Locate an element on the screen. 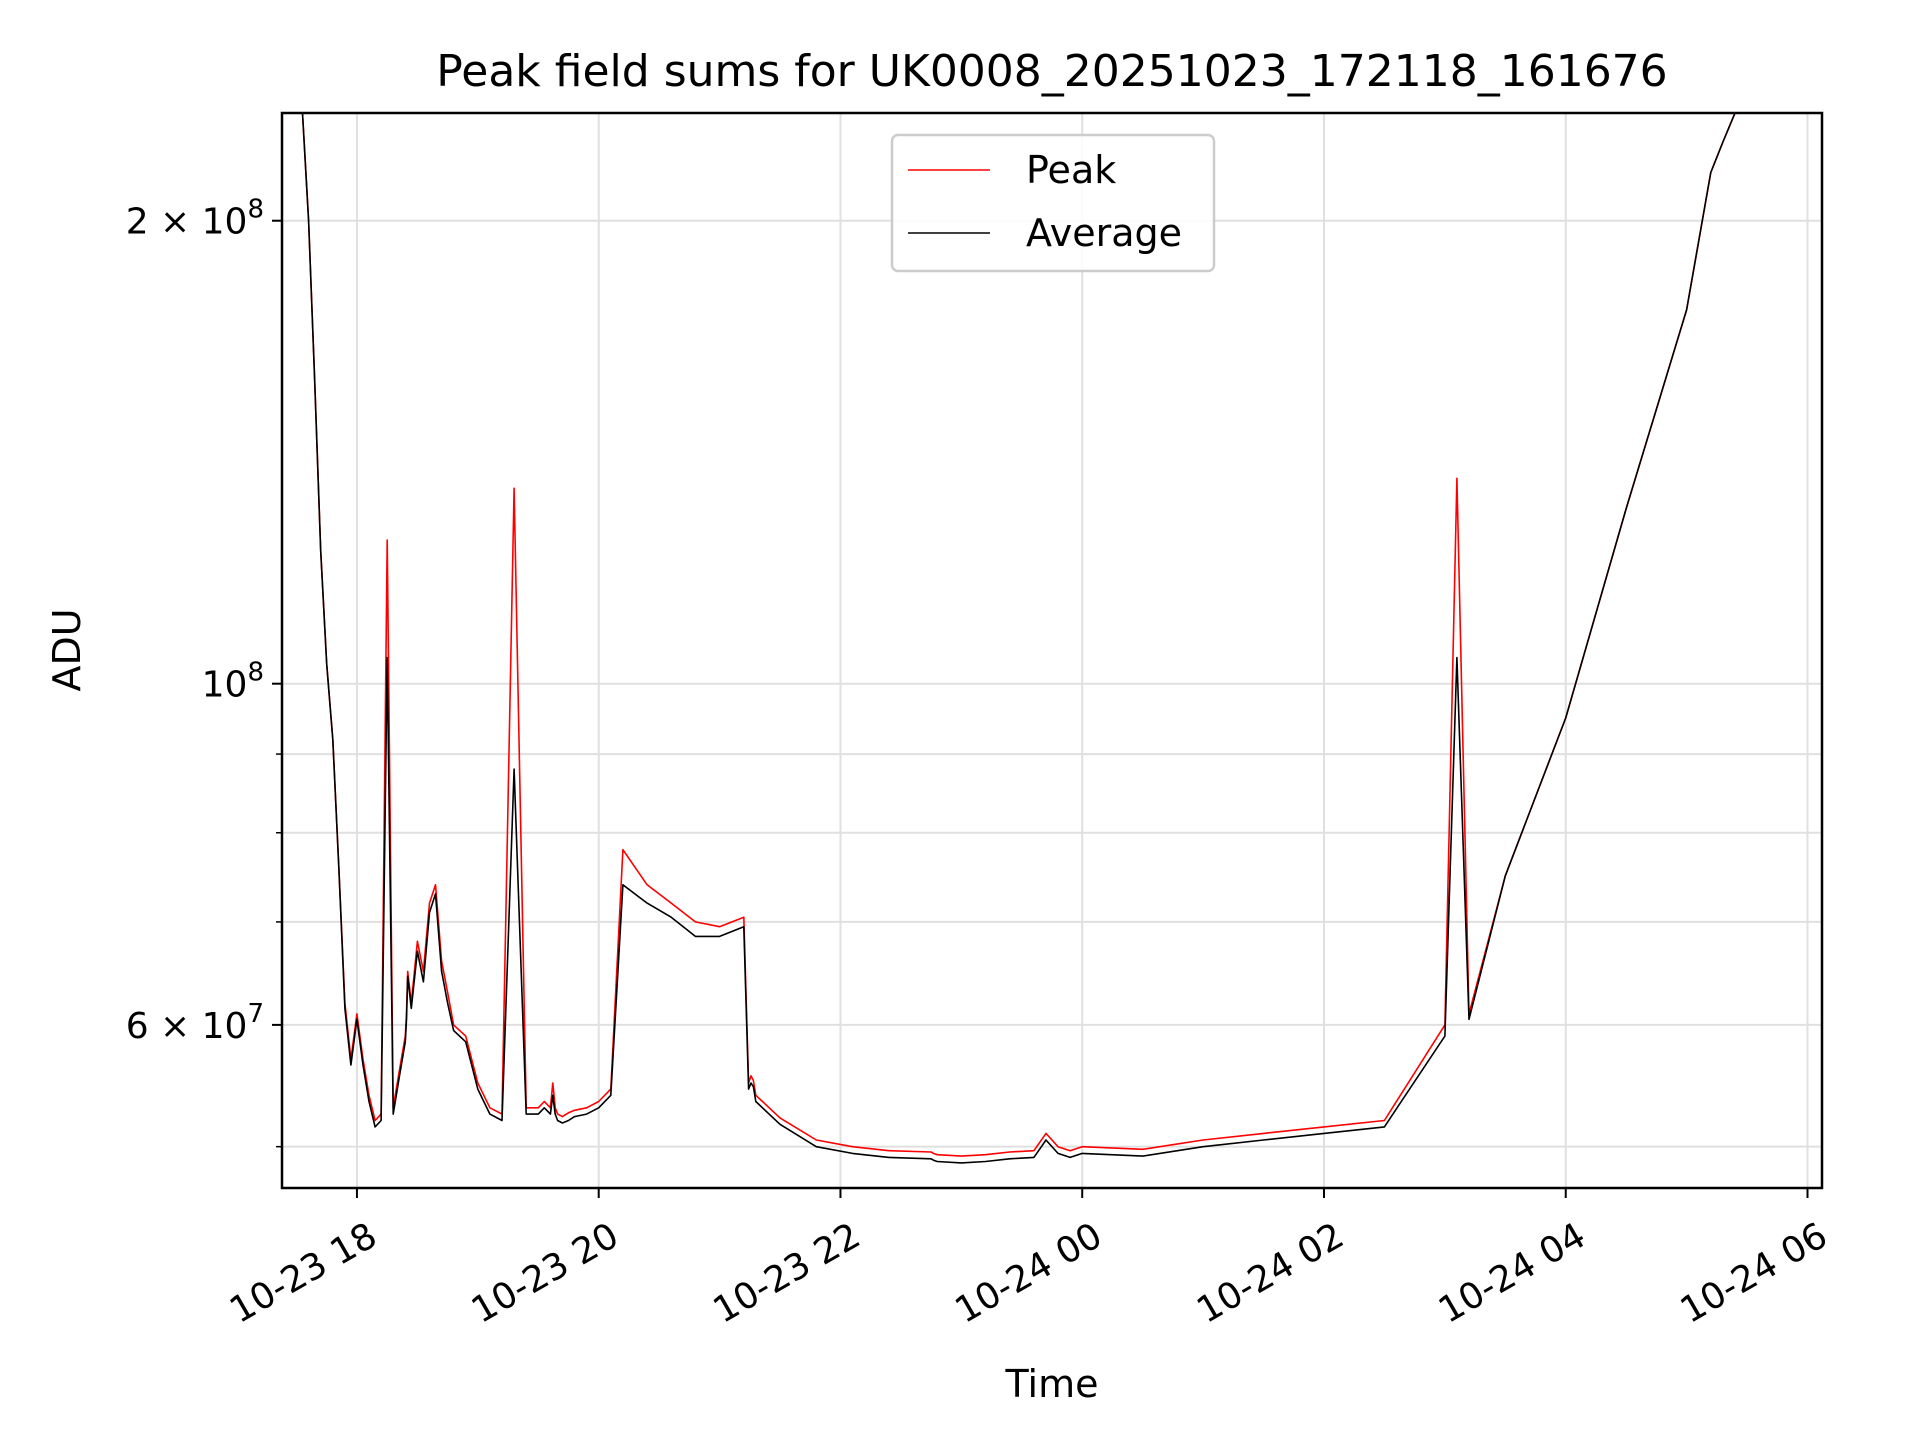 This screenshot has height=1444, width=1920. y-tick-label: 2 × 108 is located at coordinates (195, 219).